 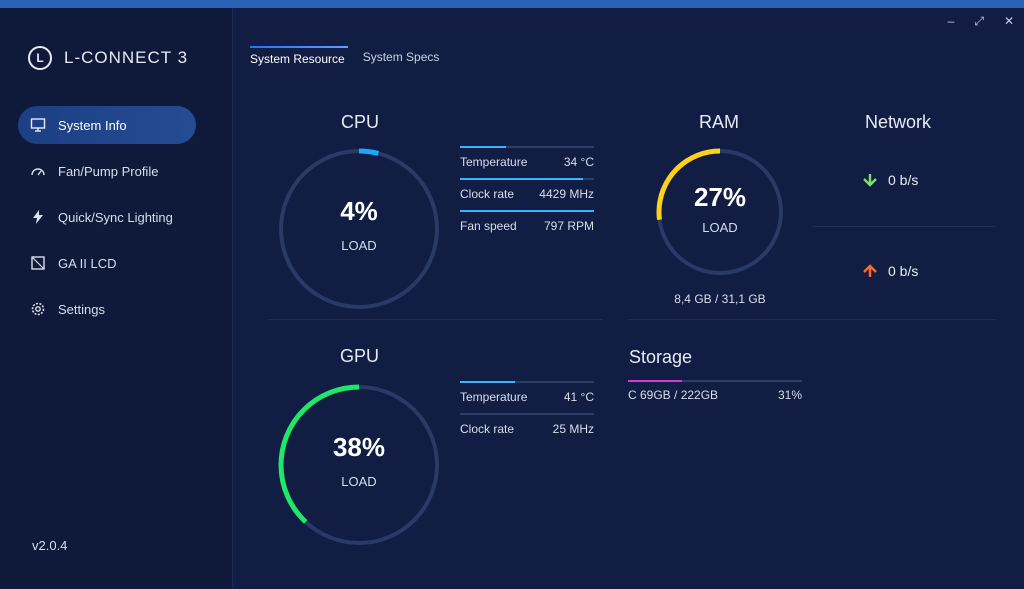 I want to click on download-arrow-icon, so click(x=870, y=180).